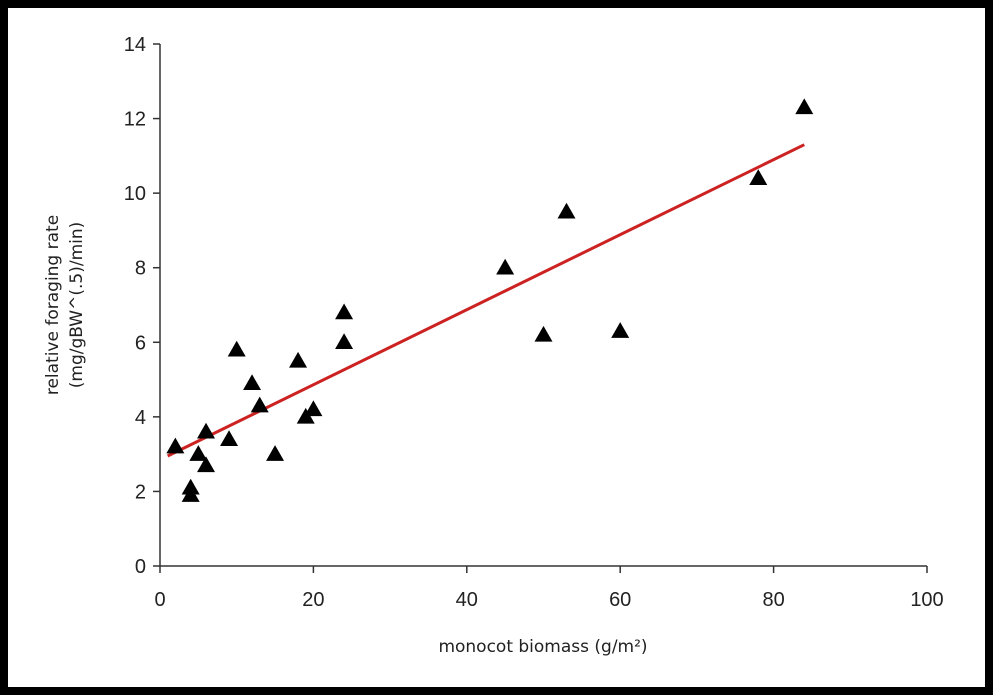 The image size is (993, 695). Describe the element at coordinates (140, 492) in the screenshot. I see `y-tick-label: 2` at that location.